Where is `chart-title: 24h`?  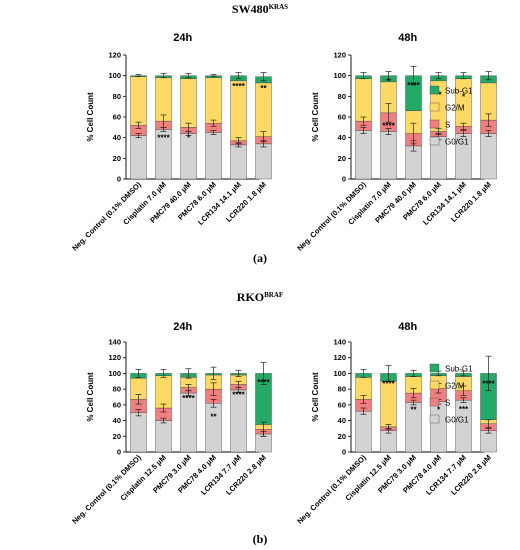
chart-title: 24h is located at coordinates (182, 38).